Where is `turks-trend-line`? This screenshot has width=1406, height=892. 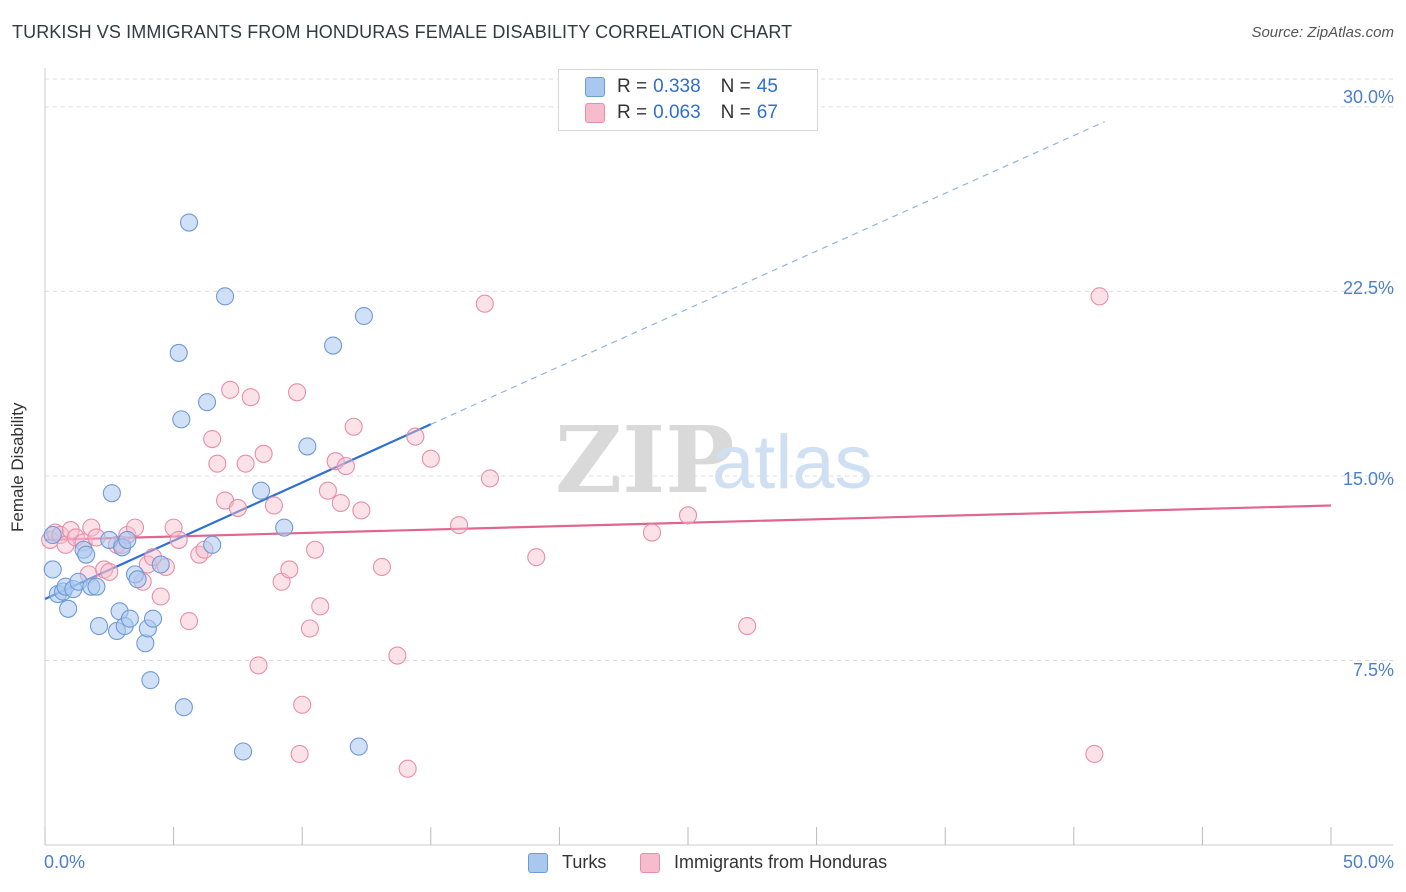 turks-trend-line is located at coordinates (238, 511).